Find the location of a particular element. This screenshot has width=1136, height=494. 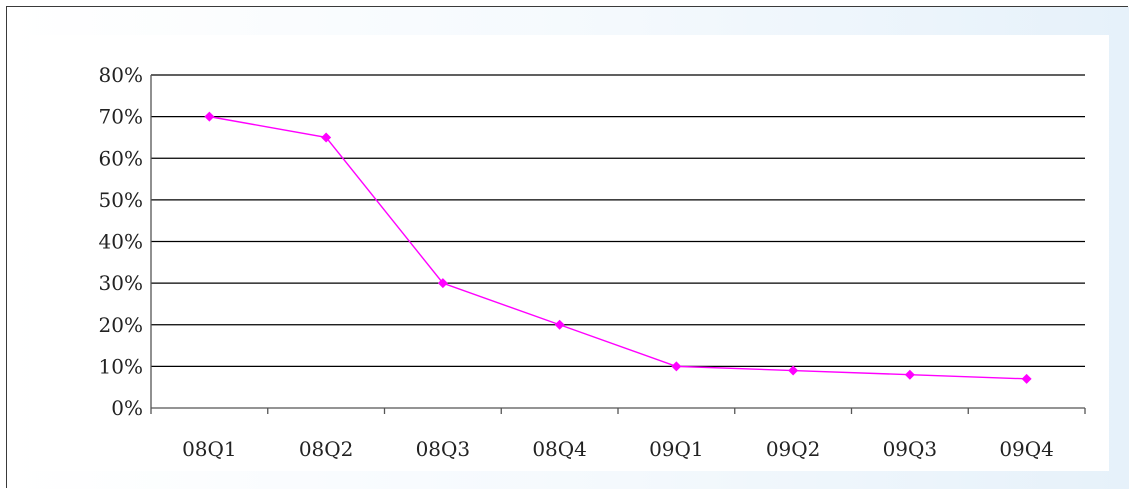

x-tick-label: 09Q1 is located at coordinates (676, 449).